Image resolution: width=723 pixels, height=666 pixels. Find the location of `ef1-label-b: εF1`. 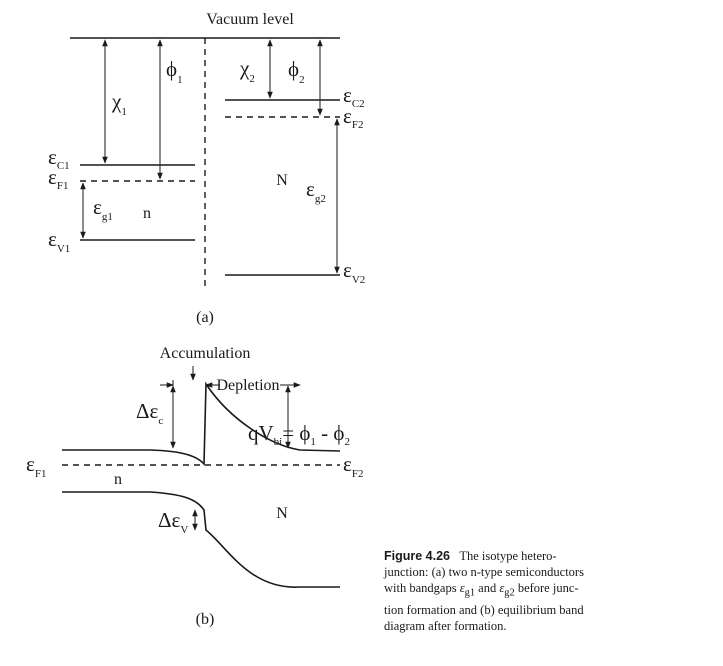

ef1-label-b: εF1 is located at coordinates (36, 466).